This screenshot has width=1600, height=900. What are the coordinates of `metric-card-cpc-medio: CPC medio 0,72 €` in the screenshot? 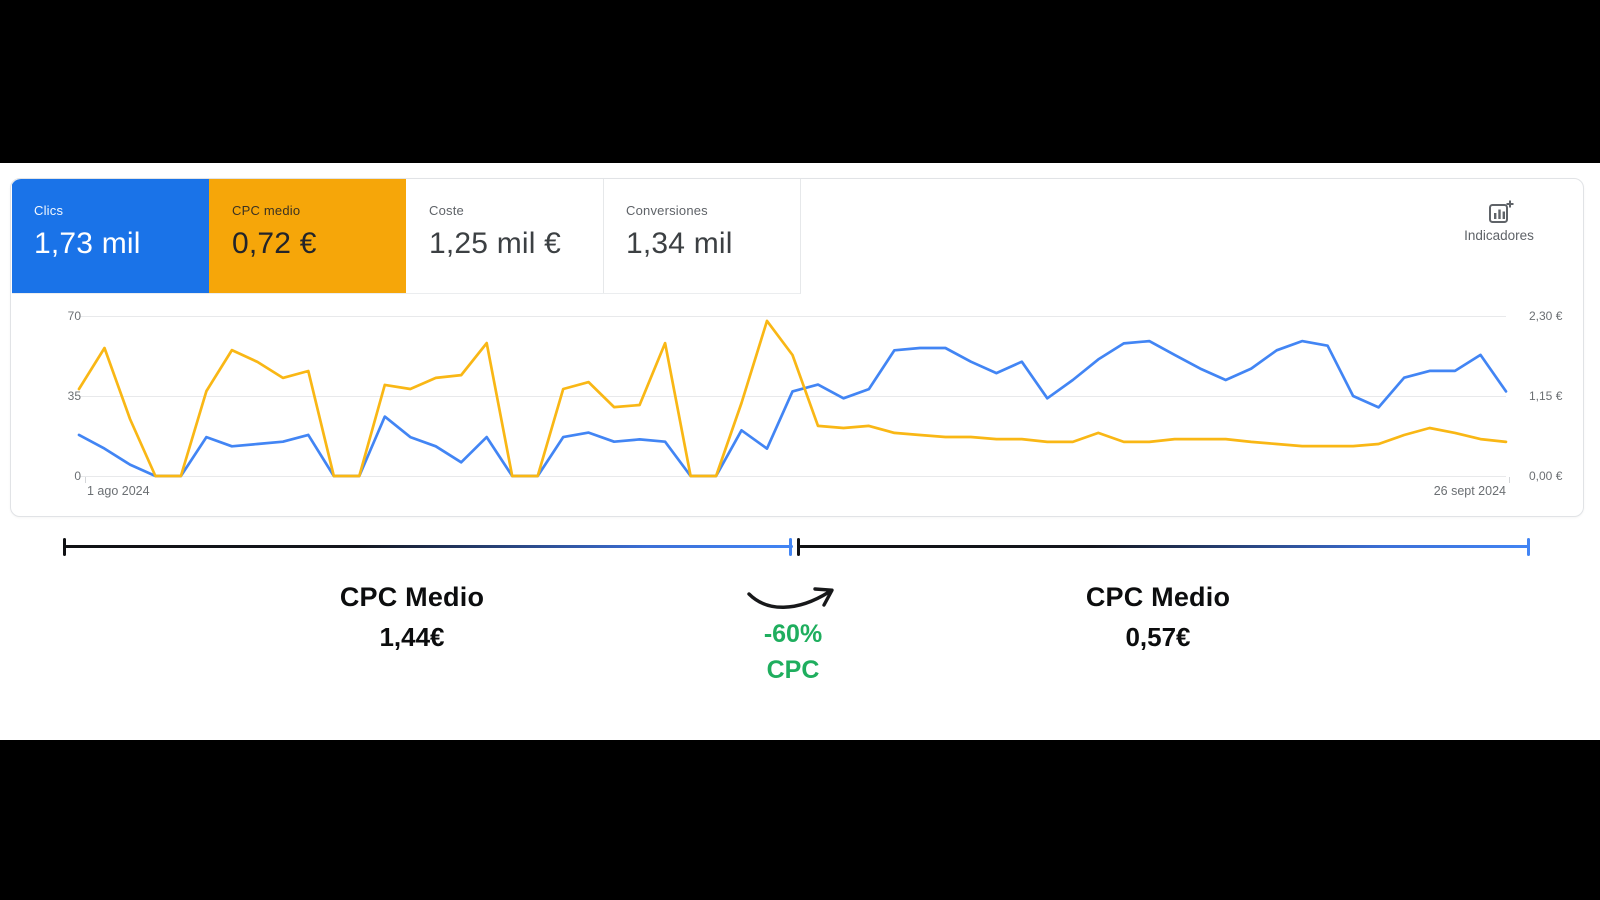 It's located at (307, 236).